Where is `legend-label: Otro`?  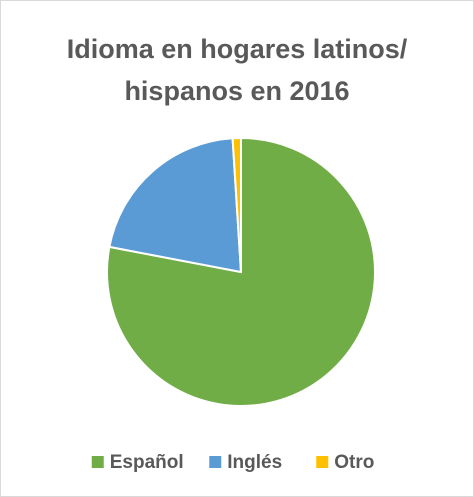
legend-label: Otro is located at coordinates (354, 462).